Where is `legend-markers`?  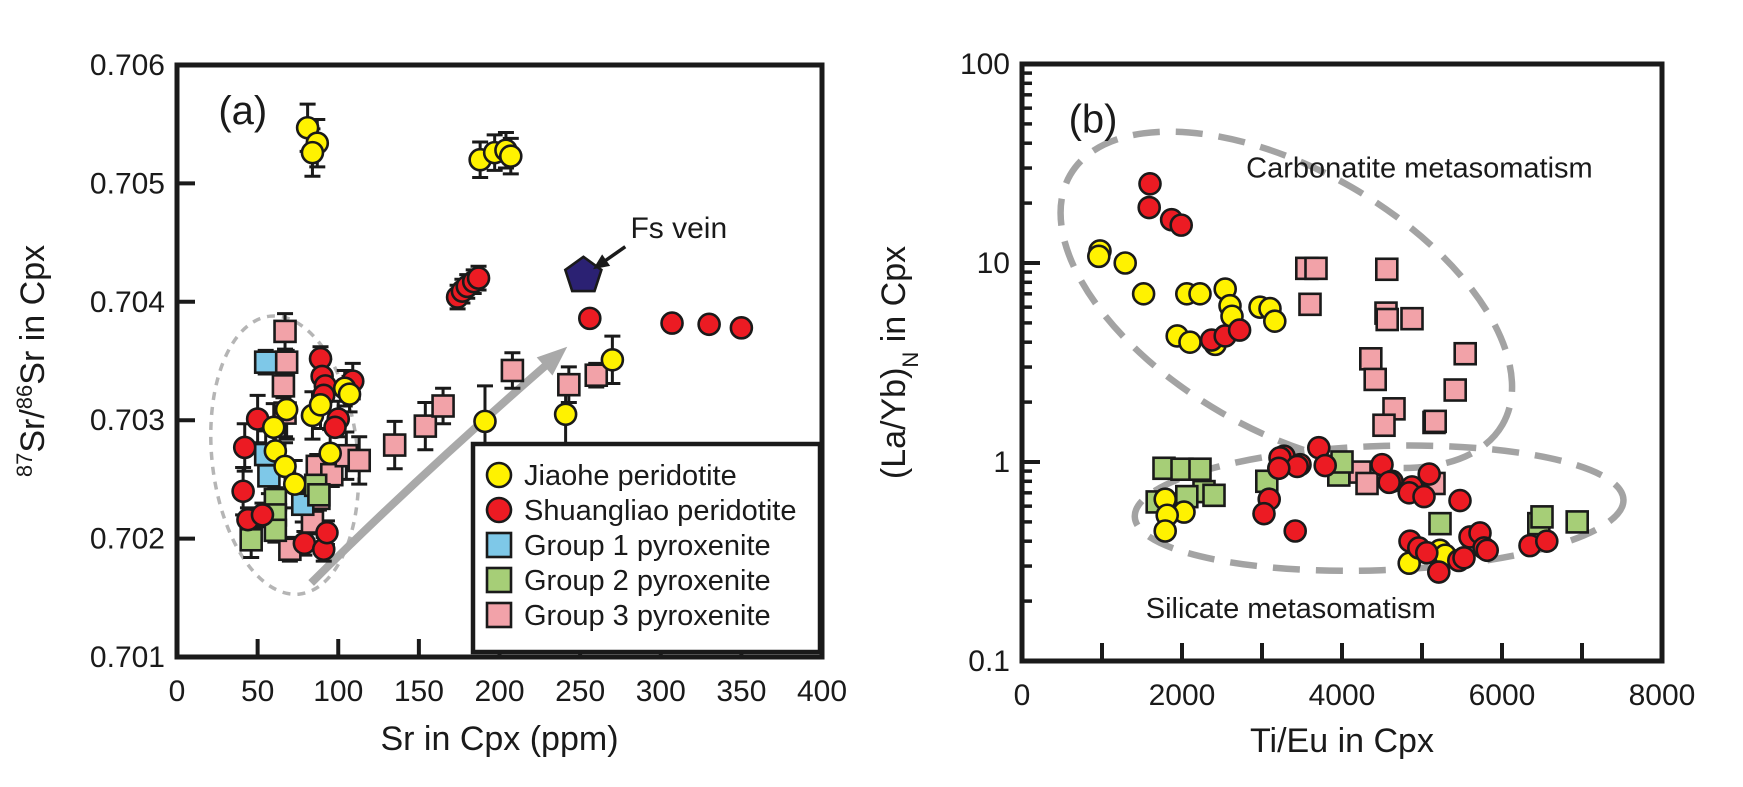
legend-markers is located at coordinates (499, 545).